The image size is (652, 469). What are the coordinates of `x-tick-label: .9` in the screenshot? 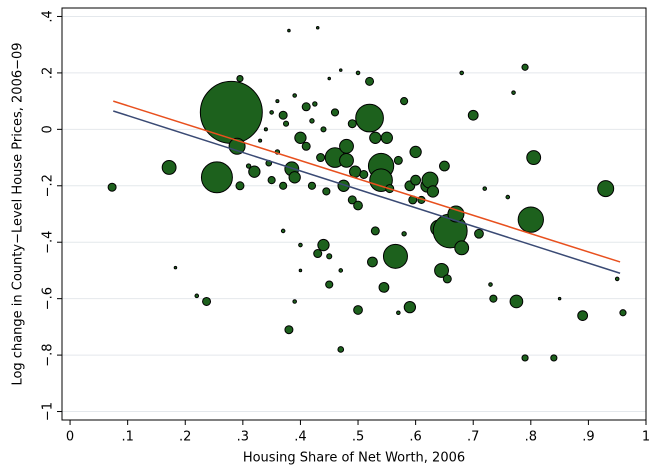 It's located at (588, 437).